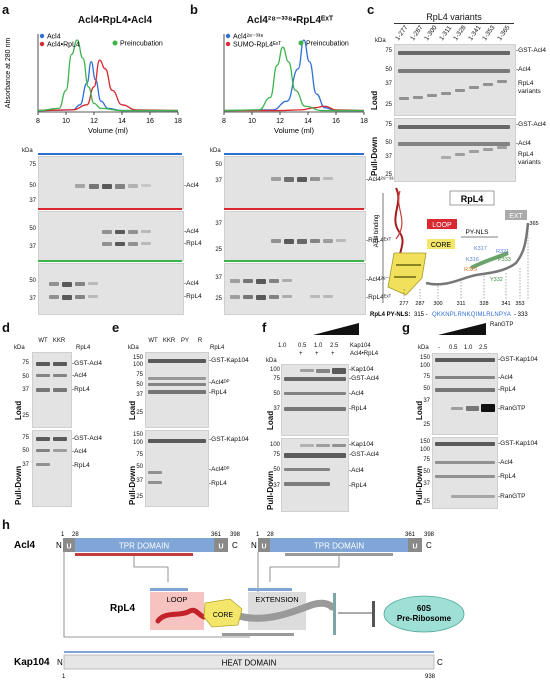 This screenshot has width=550, height=683. I want to click on residue: P333, so click(504, 260).